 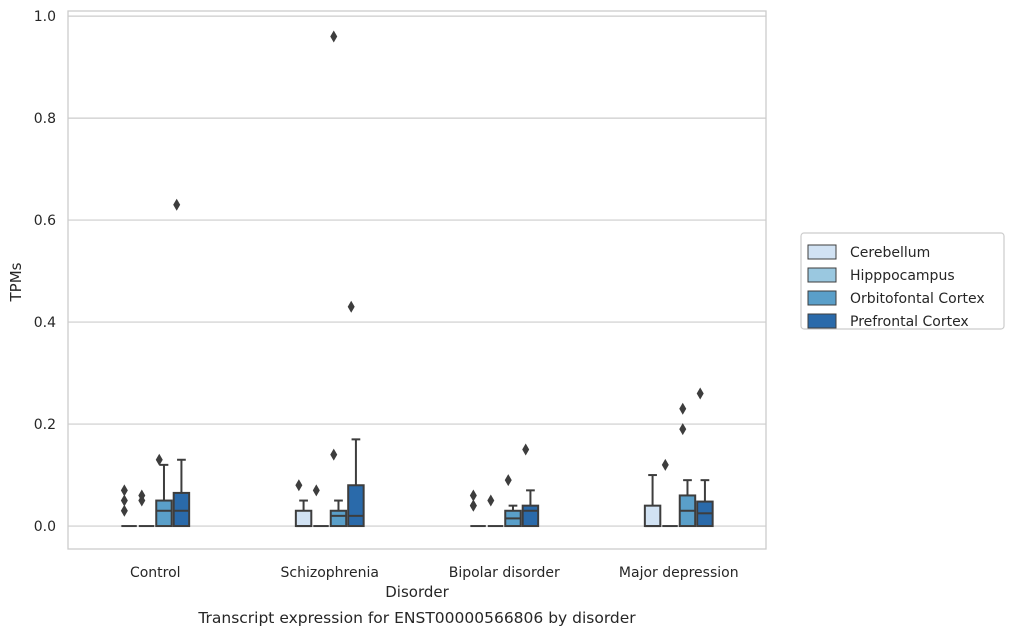 I want to click on y-tick-label: 0.8, so click(x=45, y=119).